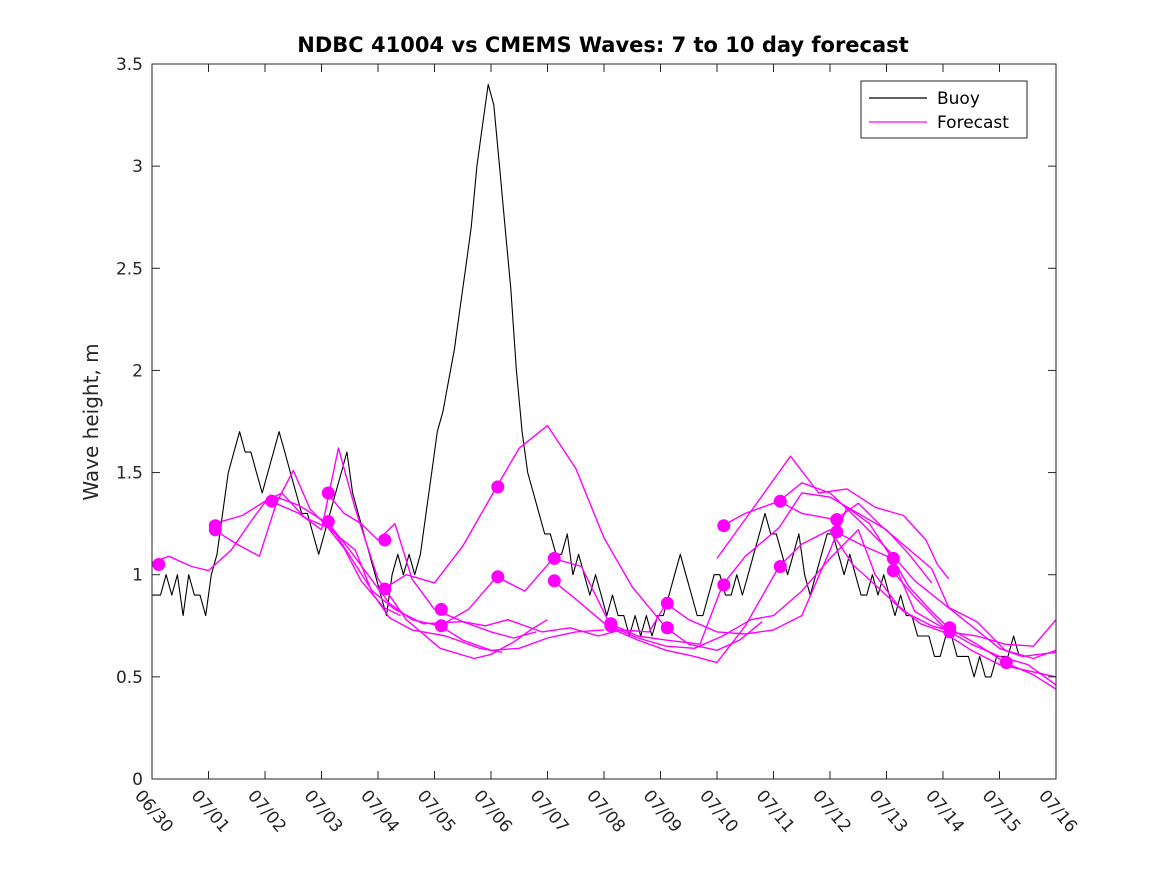  Describe the element at coordinates (958, 99) in the screenshot. I see `legend-buoy-label: Buoy` at that location.